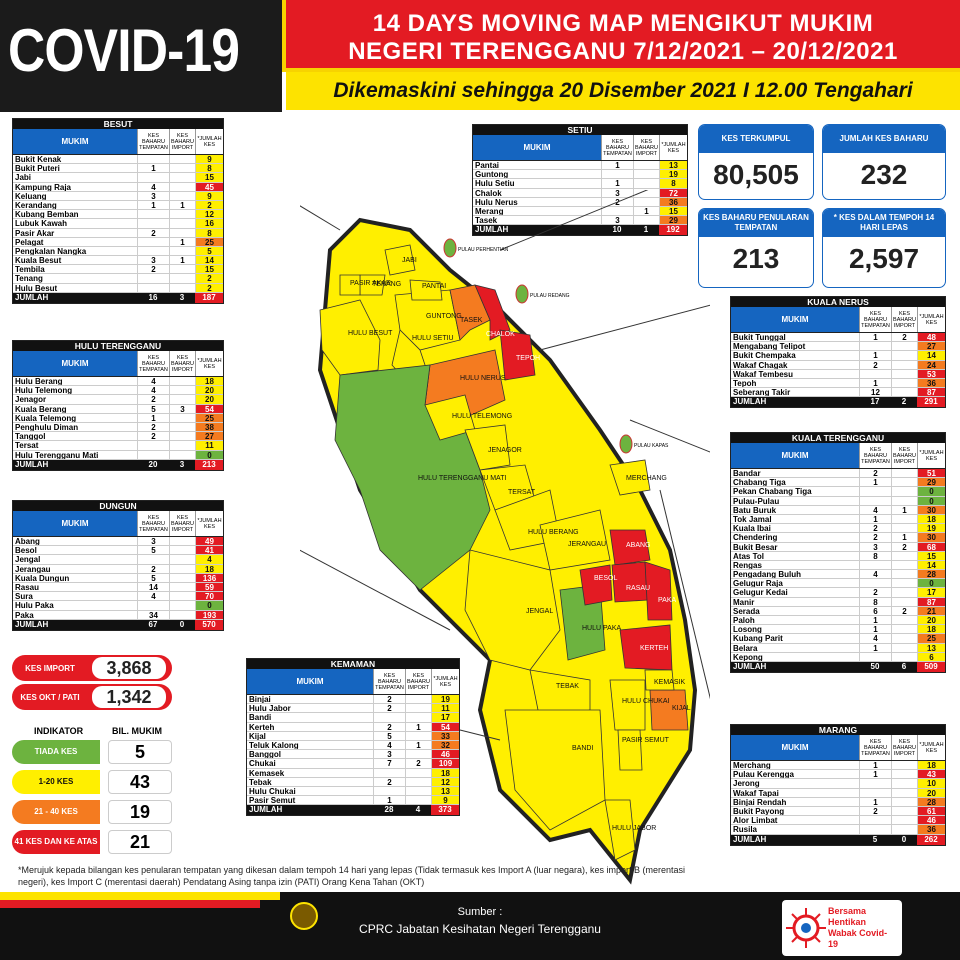 The image size is (960, 960). What do you see at coordinates (353, 709) in the screenshot?
I see `table-row: Hulu Jabor 2 11` at bounding box center [353, 709].